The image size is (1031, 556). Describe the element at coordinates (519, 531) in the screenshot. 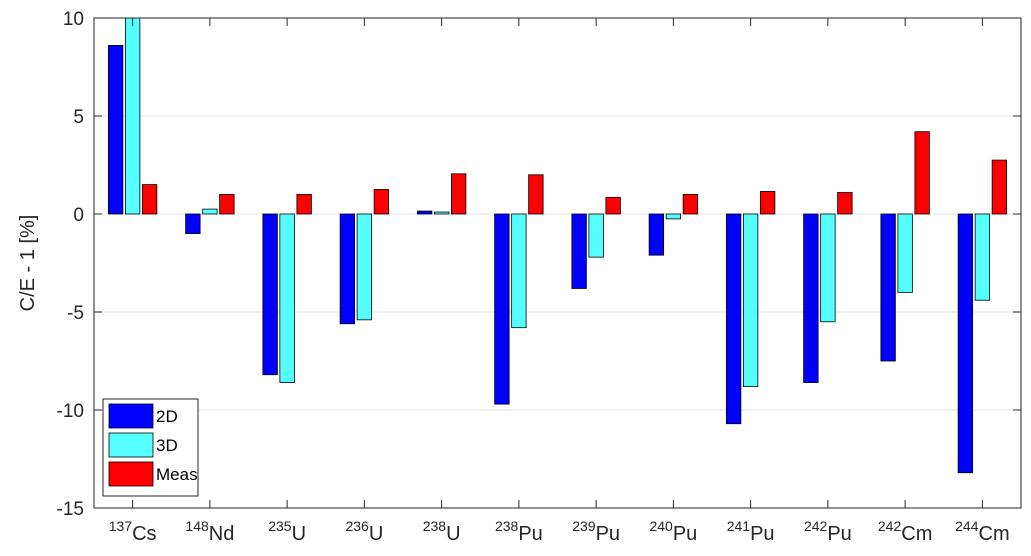

I see `x-tick-label: 238Pu` at that location.